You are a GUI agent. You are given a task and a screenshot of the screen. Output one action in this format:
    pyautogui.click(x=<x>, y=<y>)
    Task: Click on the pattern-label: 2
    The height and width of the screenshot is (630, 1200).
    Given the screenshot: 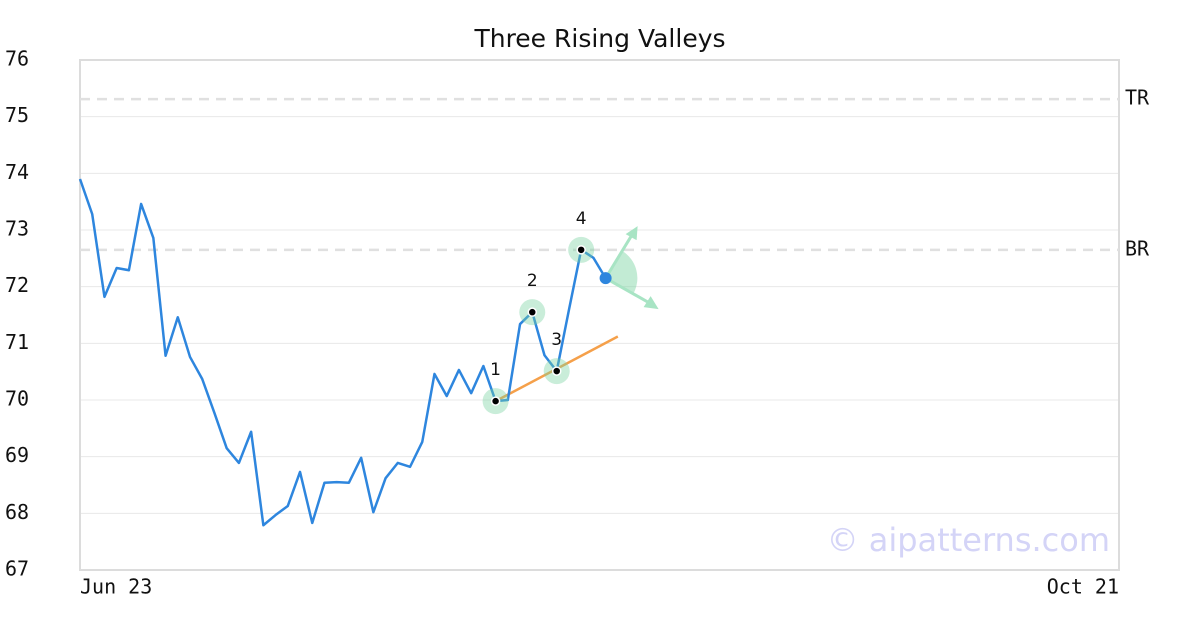 What is the action you would take?
    pyautogui.click(x=532, y=281)
    